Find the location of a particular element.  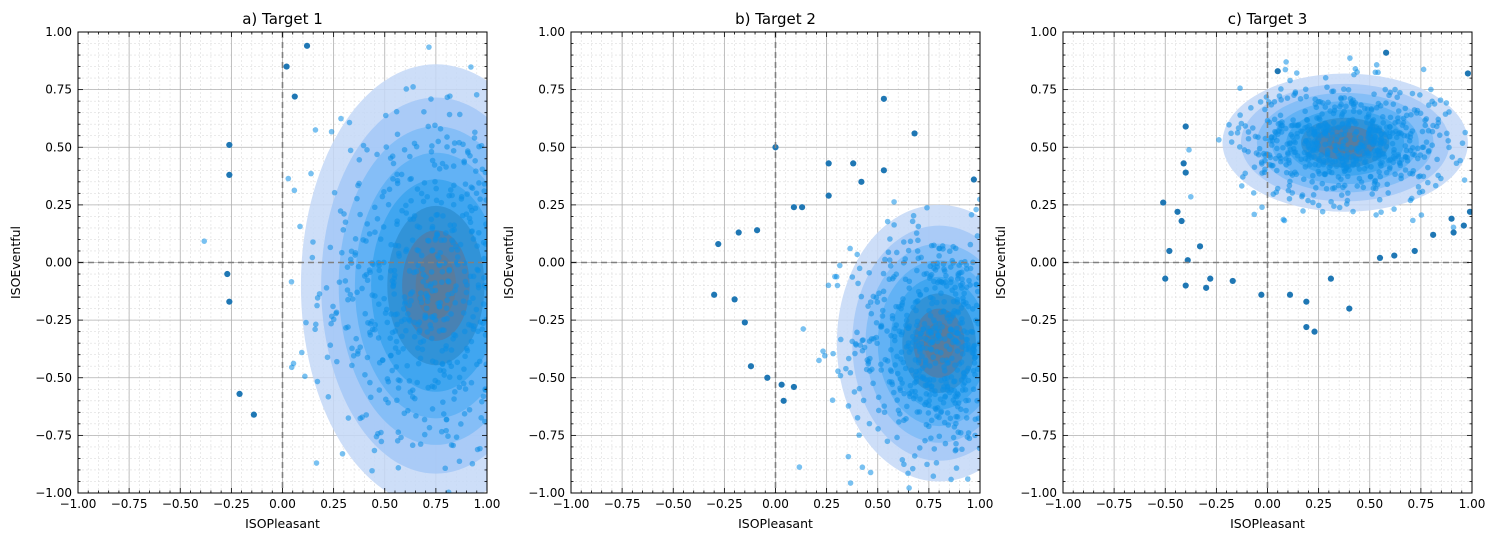

x-tick-label: 1.00 is located at coordinates (1472, 504).